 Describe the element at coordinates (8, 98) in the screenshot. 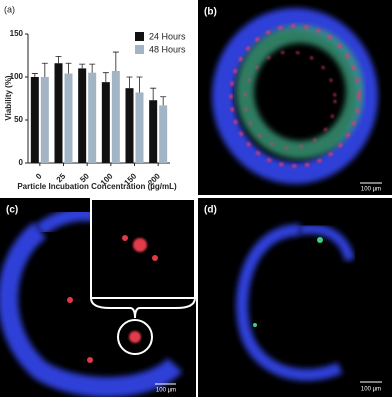

I see `y-axis-label: Viability (%)` at that location.